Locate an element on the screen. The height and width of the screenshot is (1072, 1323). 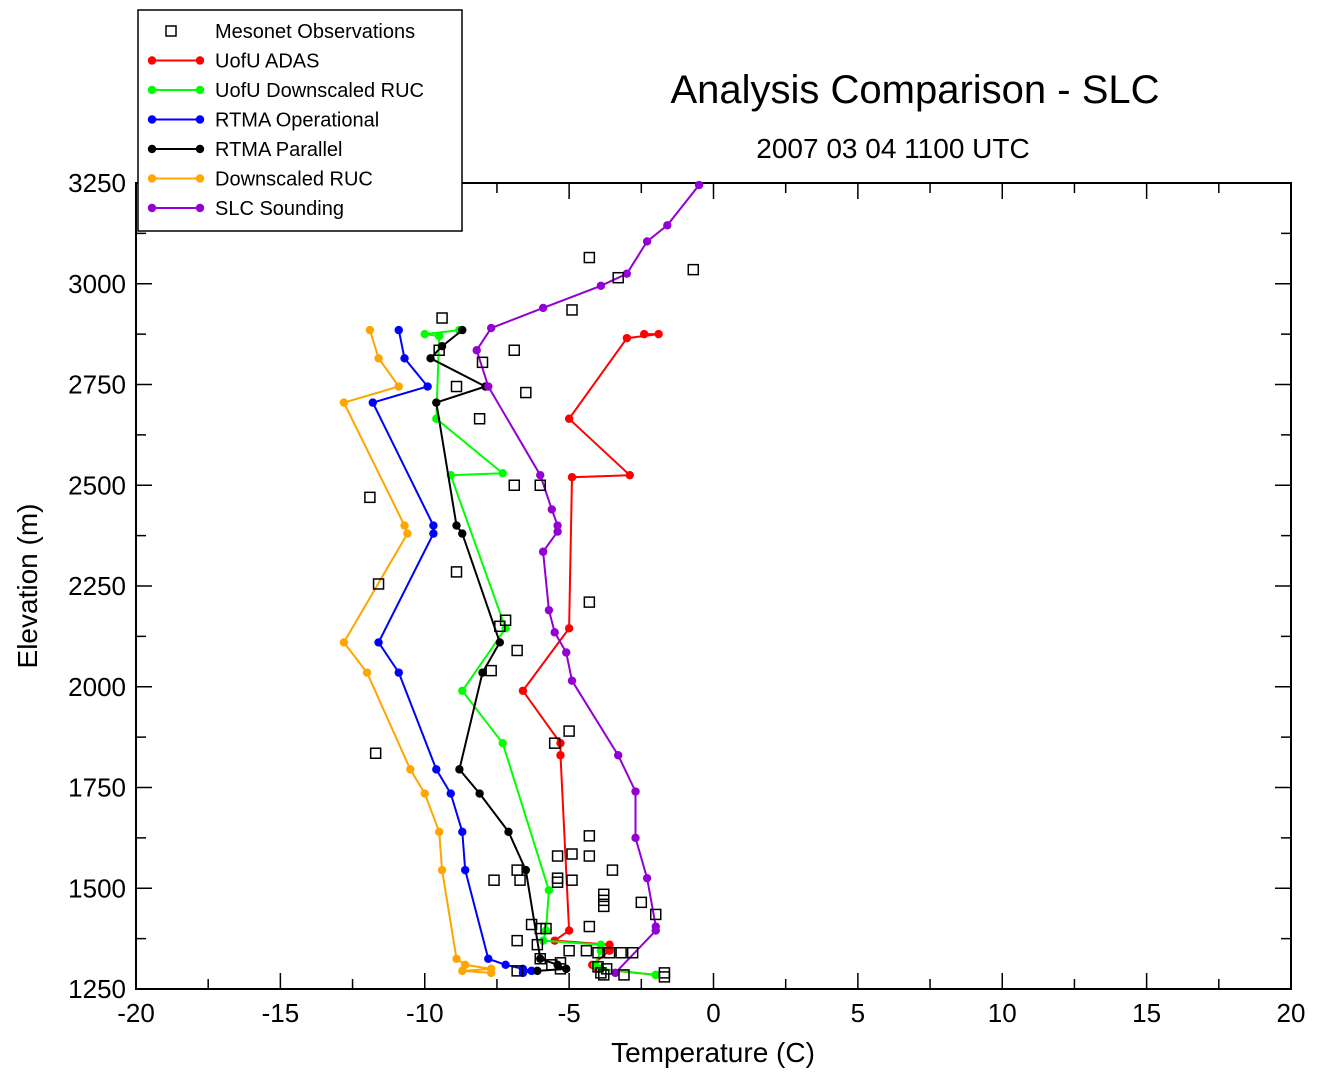
legend-item: UofU Downscaled RUC is located at coordinates (285, 91).